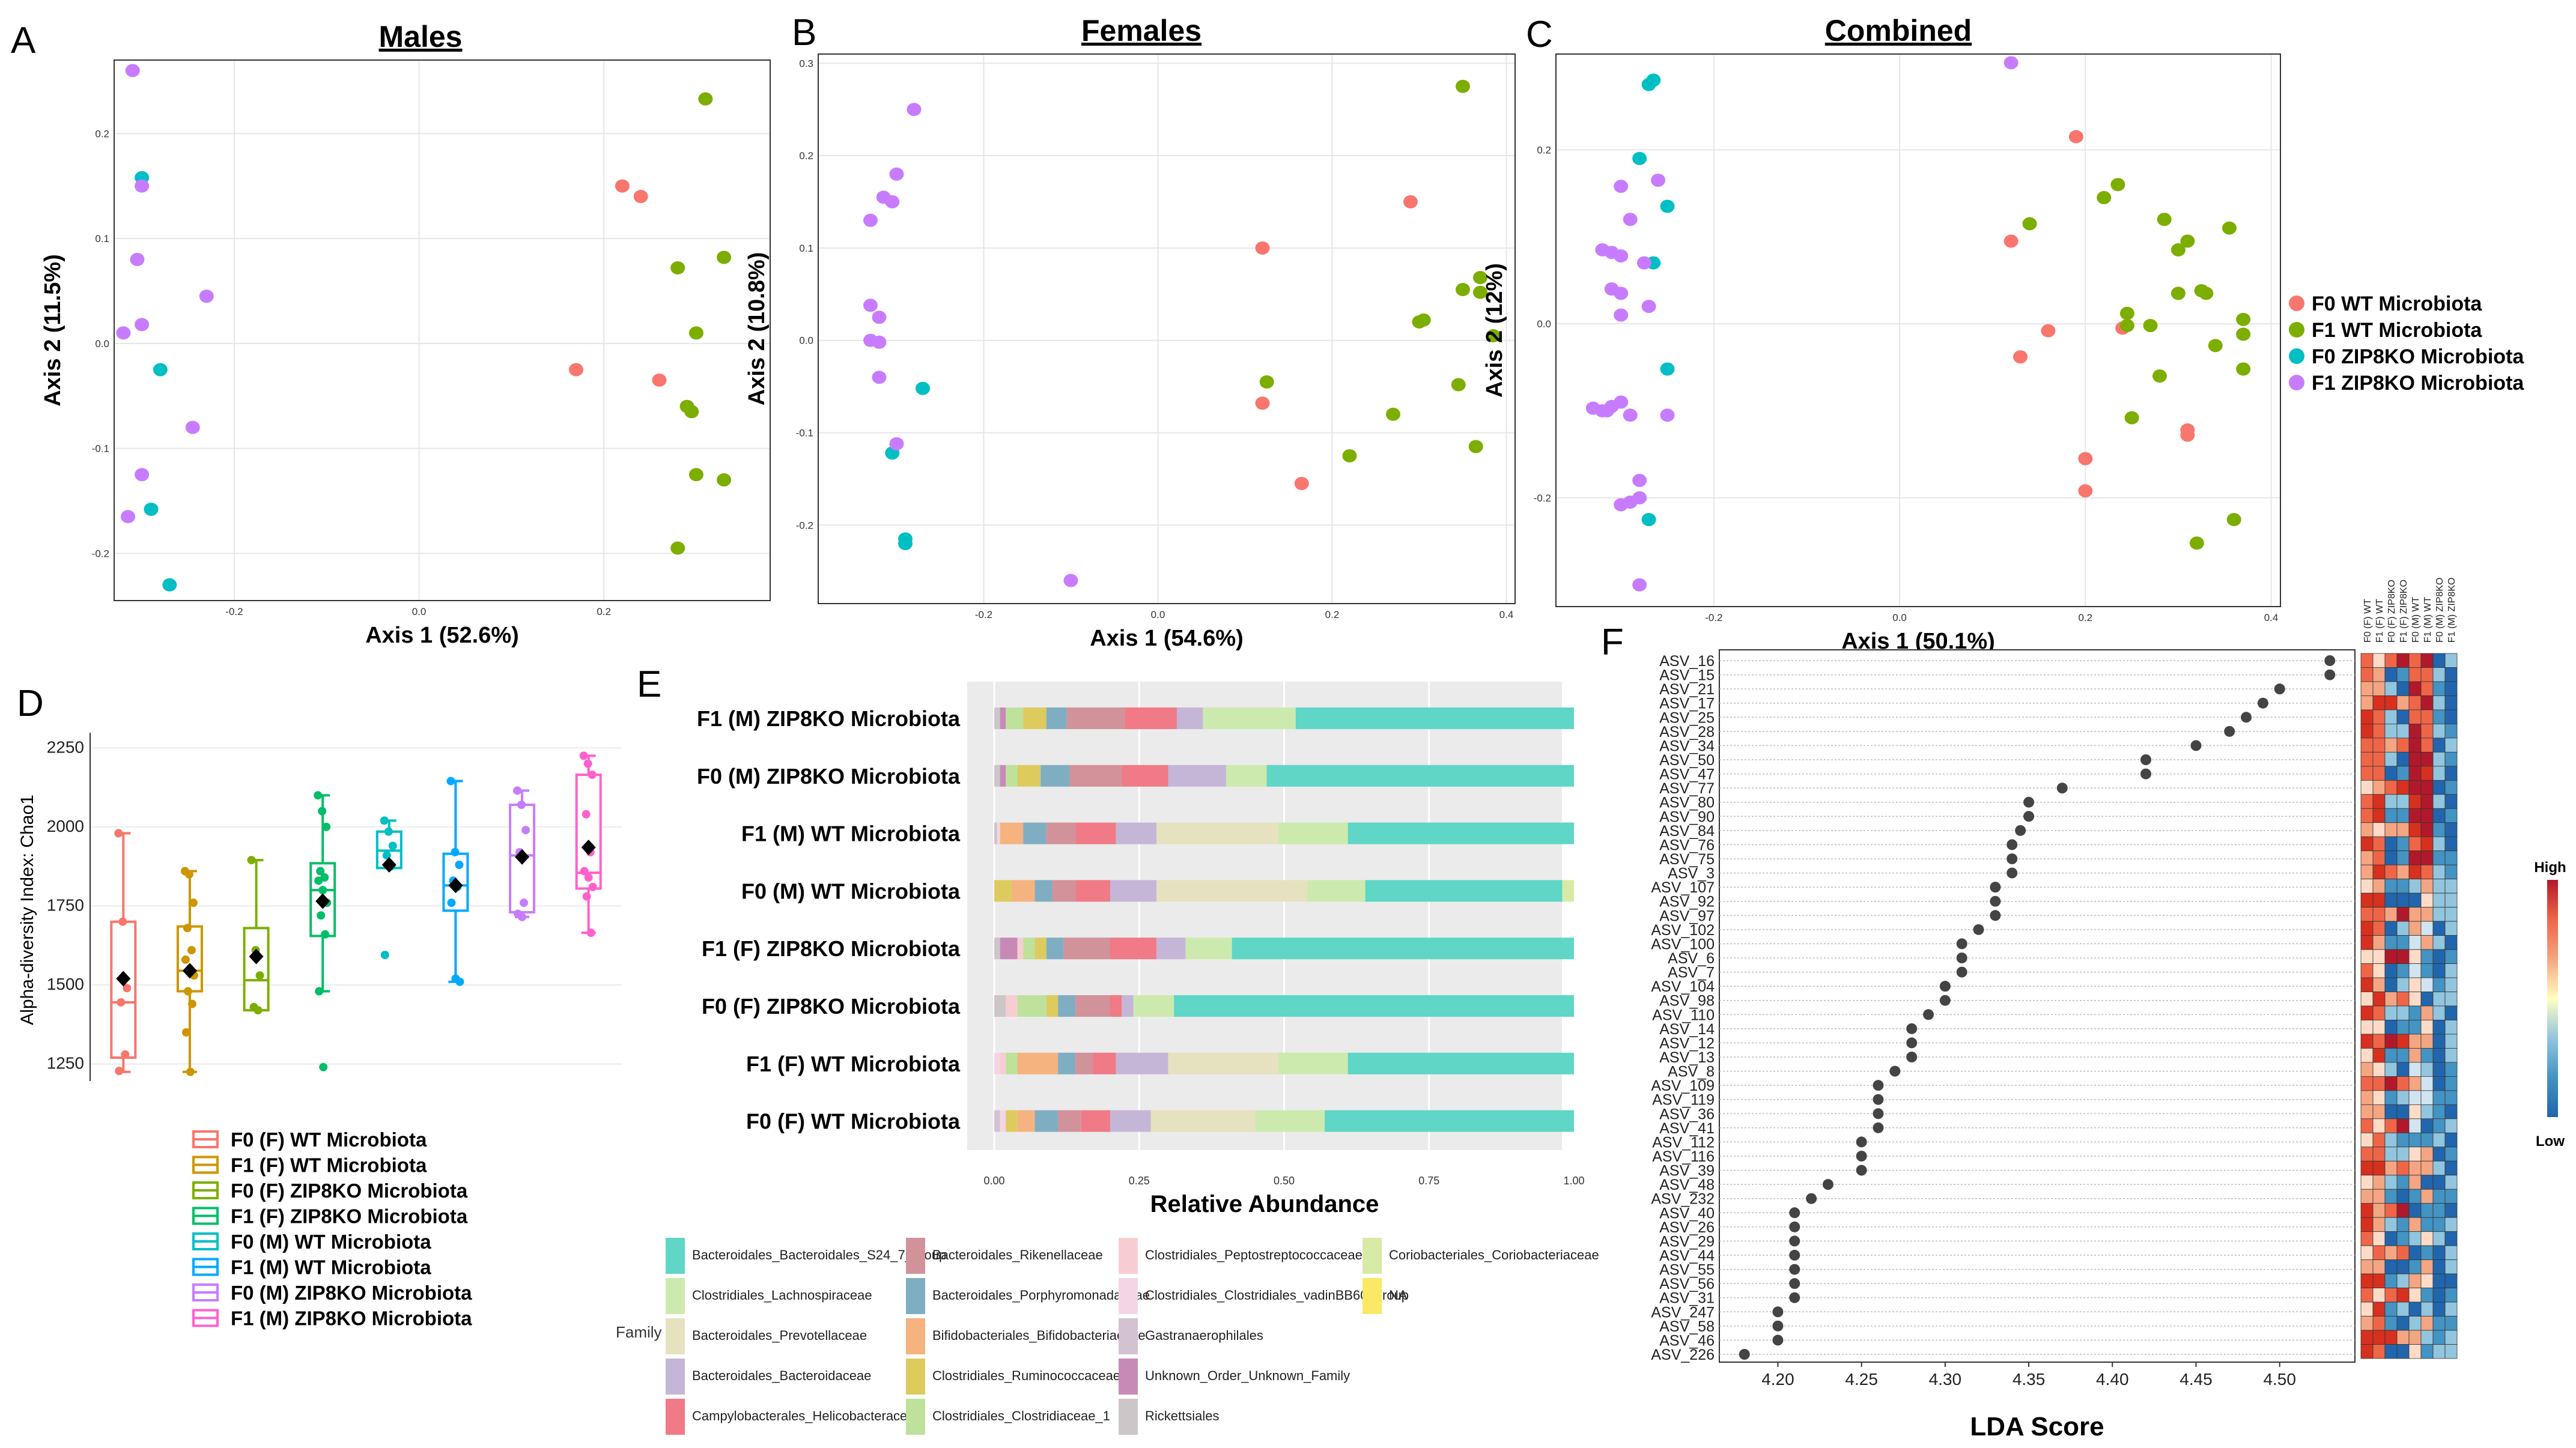  I want to click on panel-letter-B: B, so click(804, 32).